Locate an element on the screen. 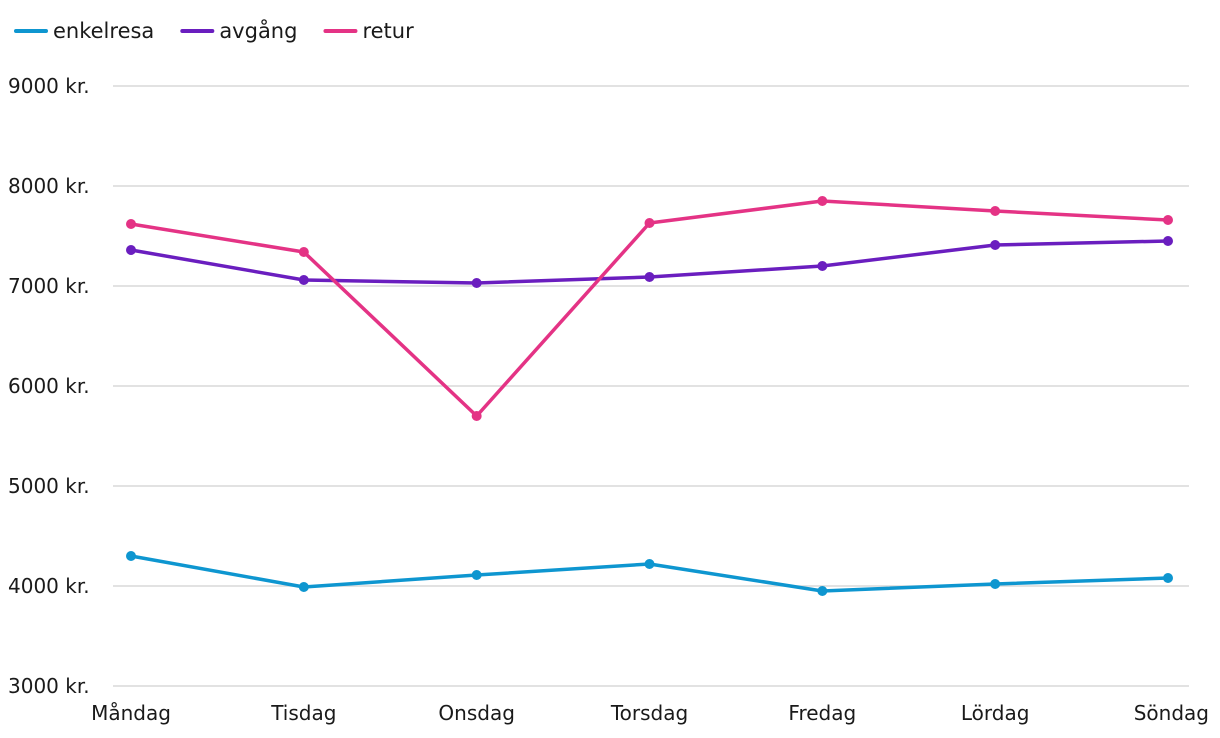 Image resolution: width=1220 pixels, height=738 pixels. legend-item-enkelresa: enkelresa is located at coordinates (84, 31).